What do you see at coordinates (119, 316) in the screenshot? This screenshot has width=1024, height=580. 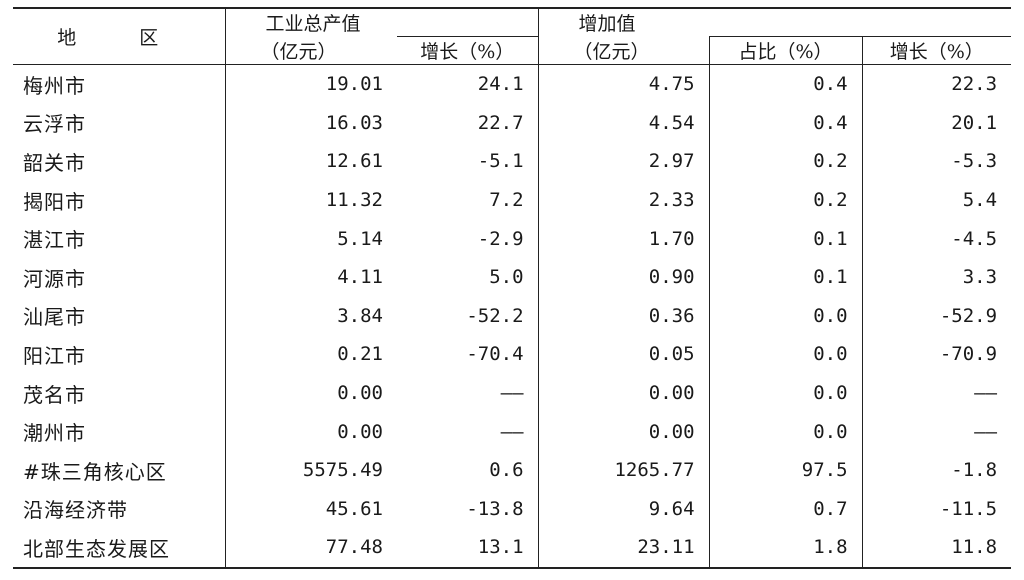 I see `region-cell: 汕尾市` at bounding box center [119, 316].